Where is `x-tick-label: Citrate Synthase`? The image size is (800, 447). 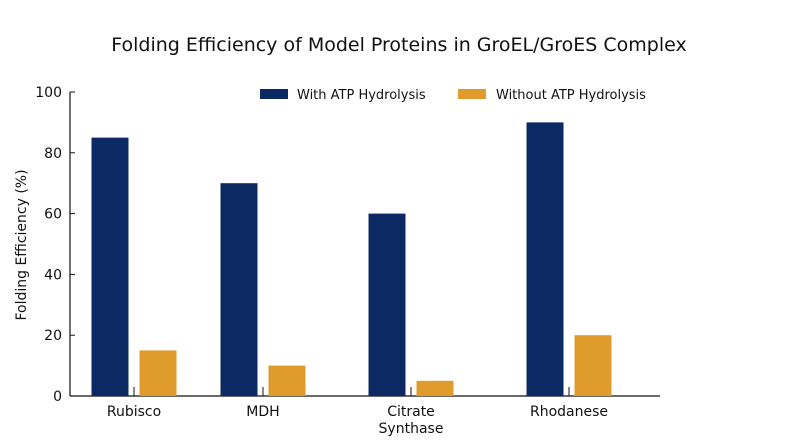
x-tick-label: Citrate Synthase is located at coordinates (411, 420).